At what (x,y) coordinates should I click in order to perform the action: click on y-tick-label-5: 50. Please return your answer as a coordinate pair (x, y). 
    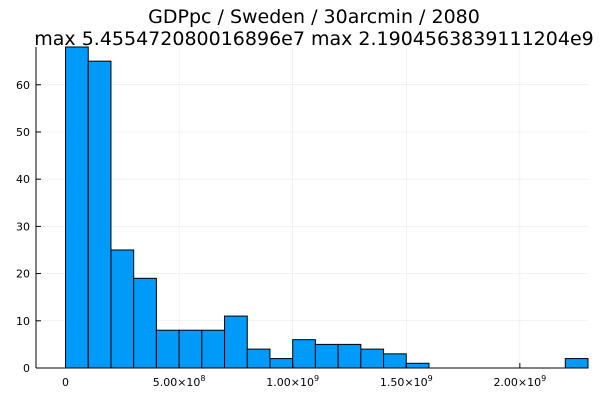
    Looking at the image, I should click on (23, 132).